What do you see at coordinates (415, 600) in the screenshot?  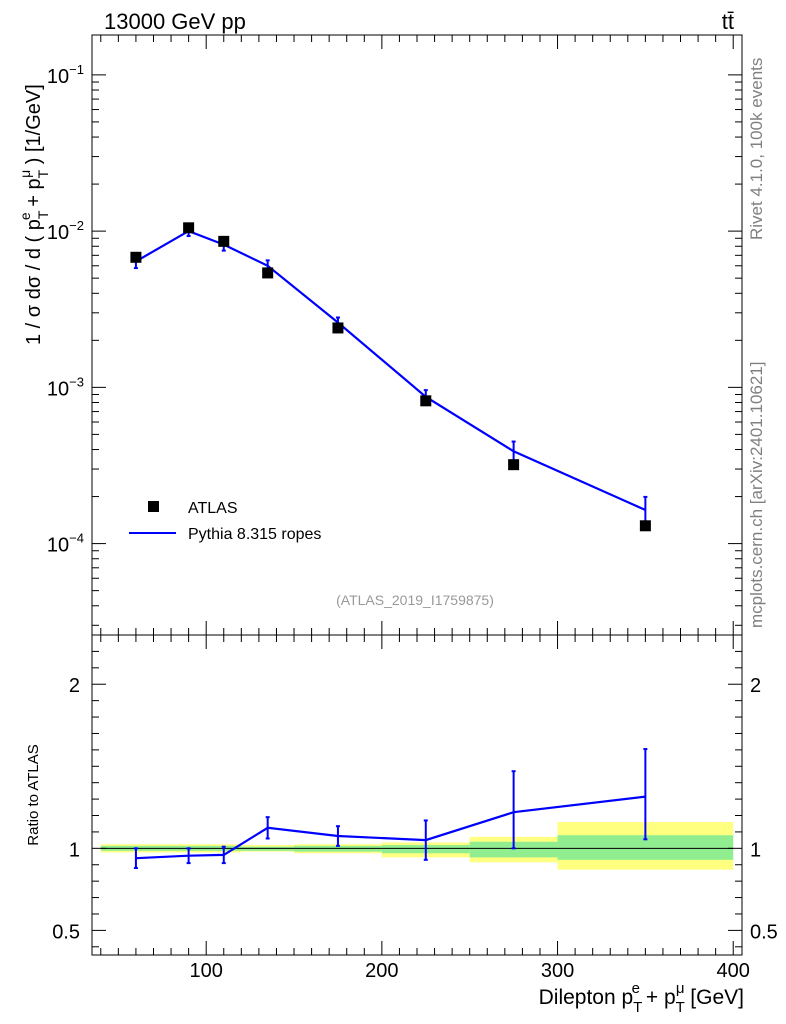 I see `analysis-label: (ATLAS_2019_I1759875)` at bounding box center [415, 600].